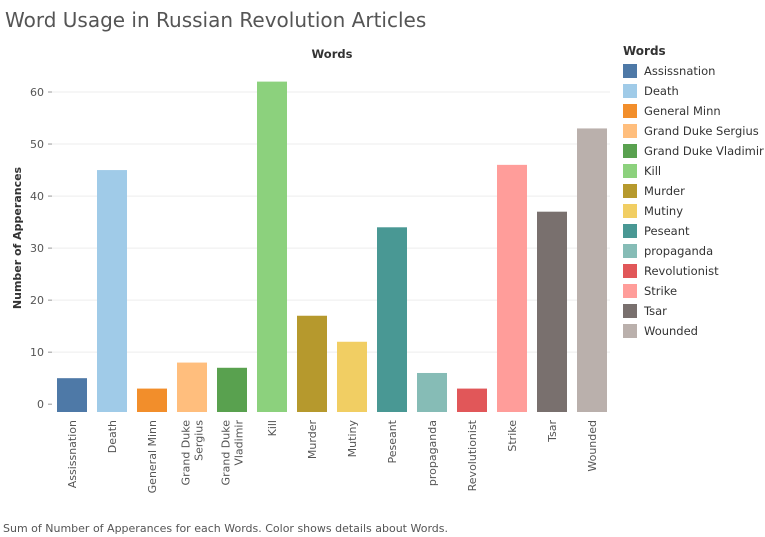  What do you see at coordinates (661, 91) in the screenshot?
I see `legend-label: Death` at bounding box center [661, 91].